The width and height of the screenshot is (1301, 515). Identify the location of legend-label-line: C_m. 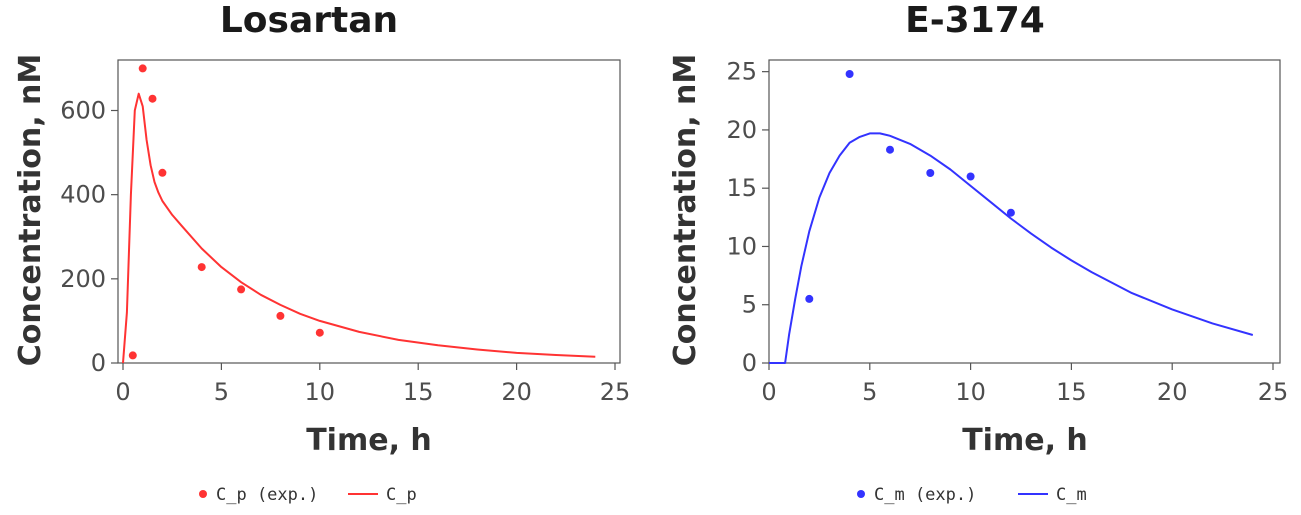
(1071, 495).